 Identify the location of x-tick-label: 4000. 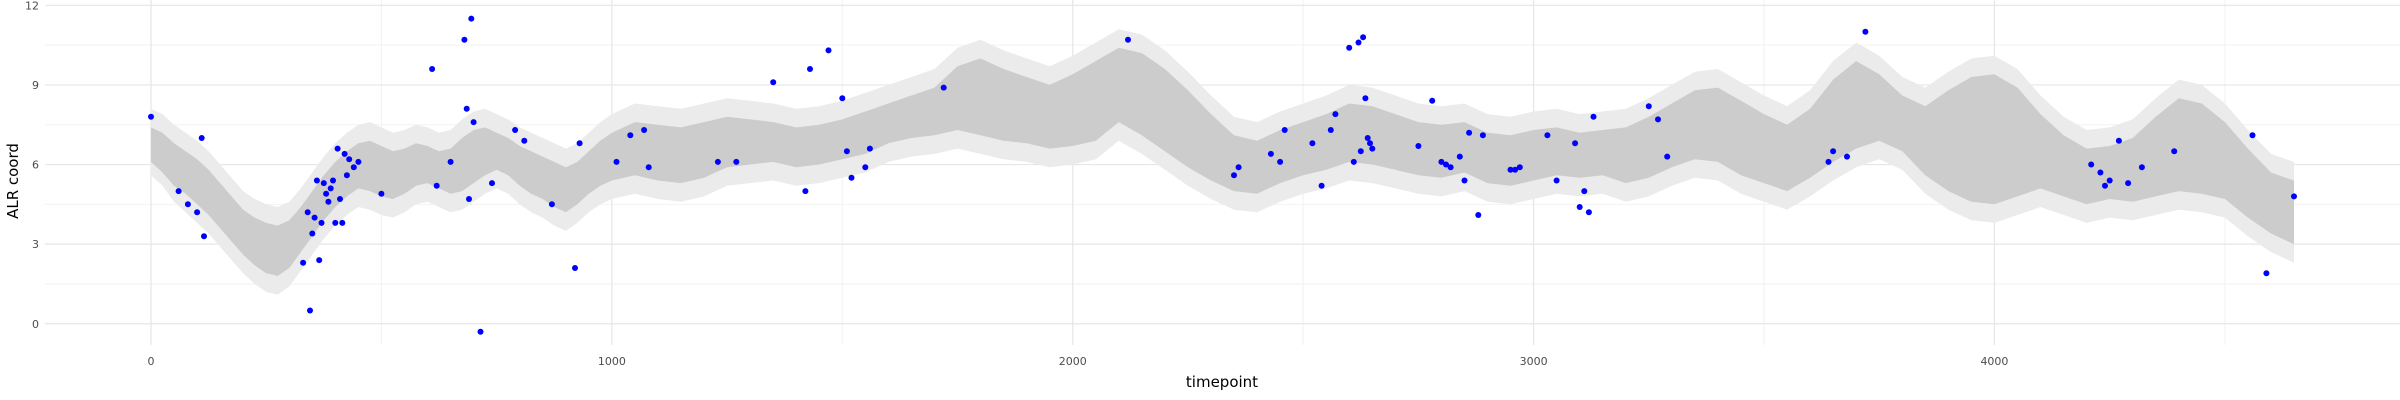
(1994, 361).